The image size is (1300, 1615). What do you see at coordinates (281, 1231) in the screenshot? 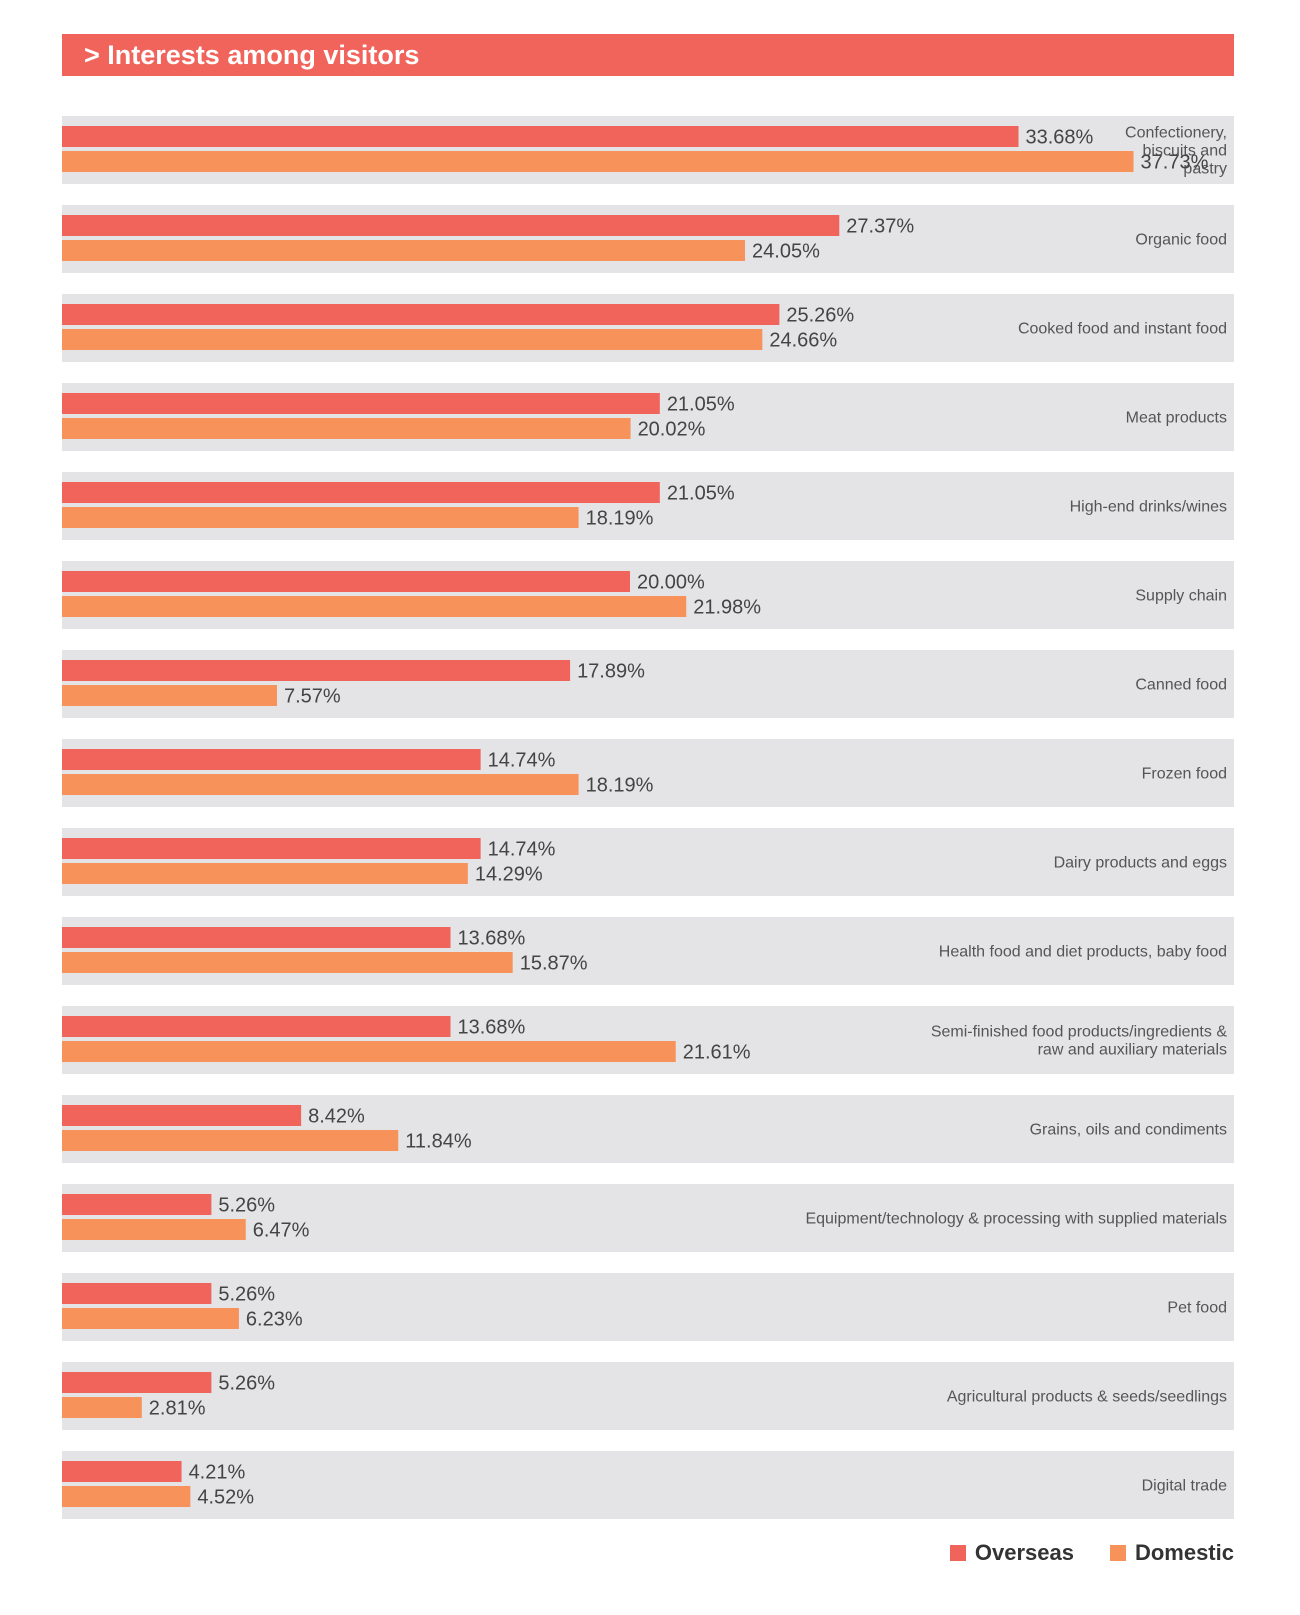
I see `value-label-domestic: 6.47%` at bounding box center [281, 1231].